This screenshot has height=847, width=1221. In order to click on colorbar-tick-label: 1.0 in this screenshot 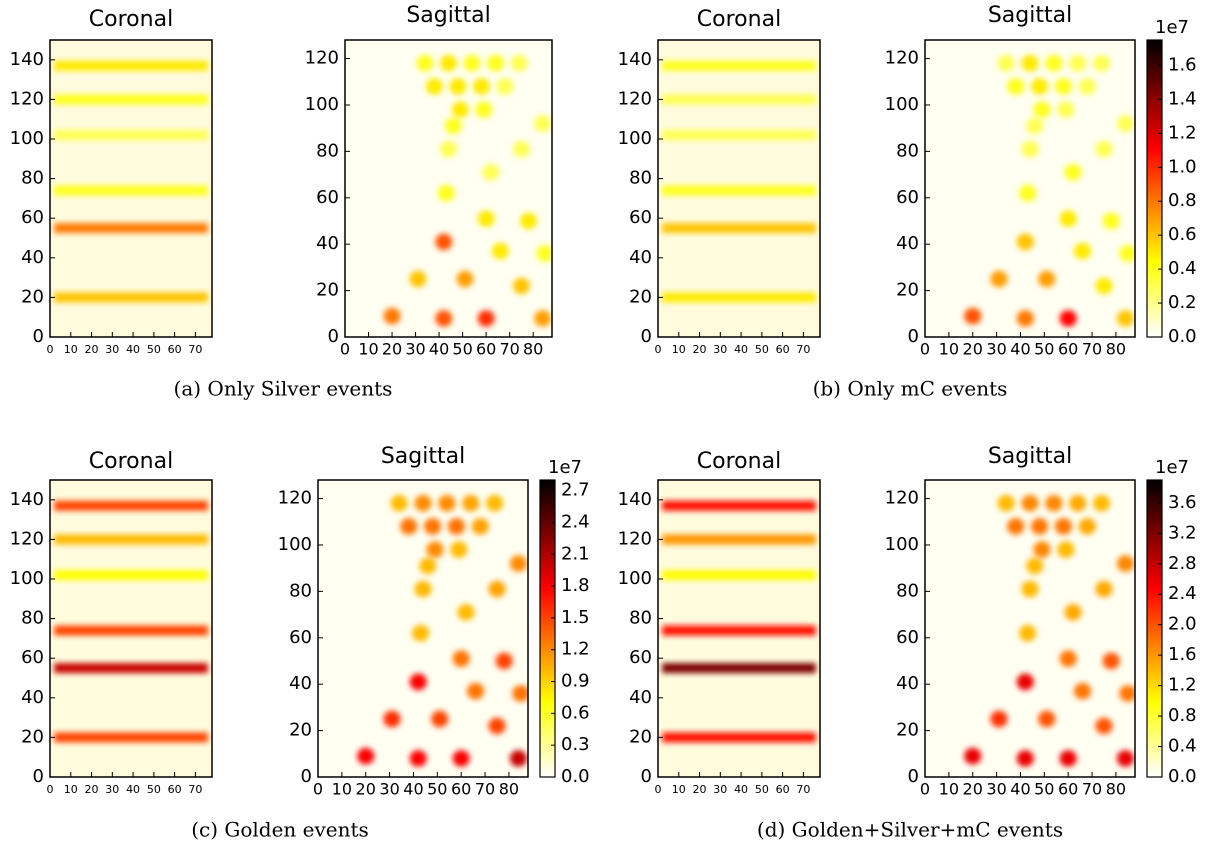, I will do `click(1182, 166)`.